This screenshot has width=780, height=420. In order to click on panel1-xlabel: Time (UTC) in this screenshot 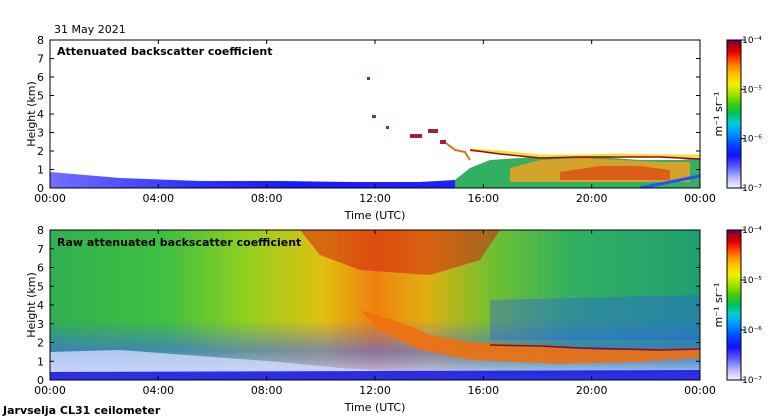, I will do `click(375, 215)`.